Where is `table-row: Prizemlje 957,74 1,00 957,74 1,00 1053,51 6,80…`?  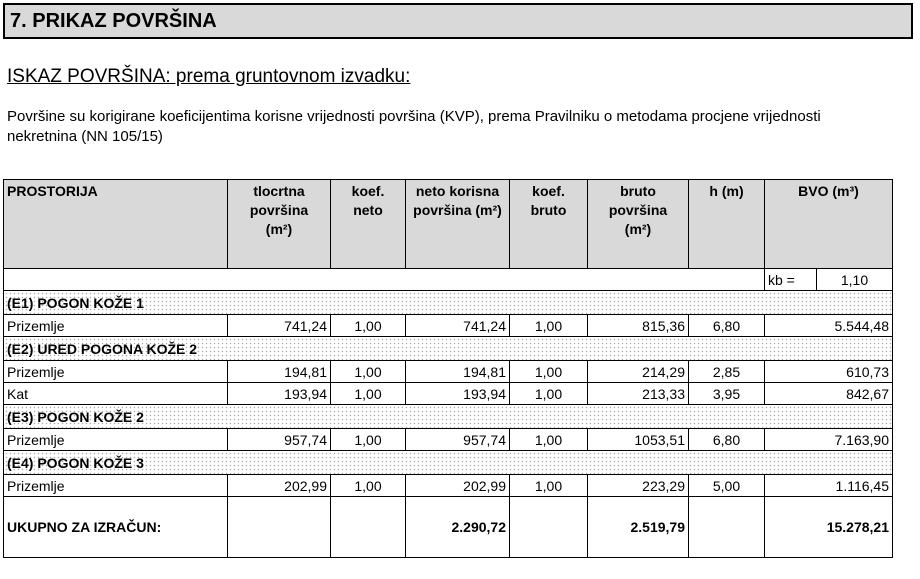 table-row: Prizemlje 957,74 1,00 957,74 1,00 1053,51 6,80… is located at coordinates (448, 439).